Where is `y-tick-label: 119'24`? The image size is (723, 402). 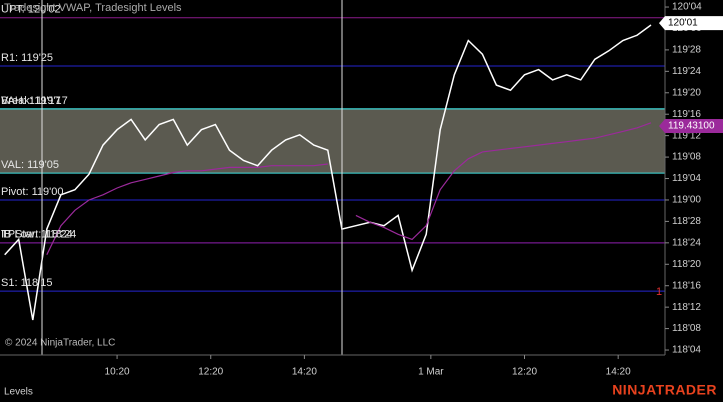
y-tick-label: 119'24 is located at coordinates (686, 71).